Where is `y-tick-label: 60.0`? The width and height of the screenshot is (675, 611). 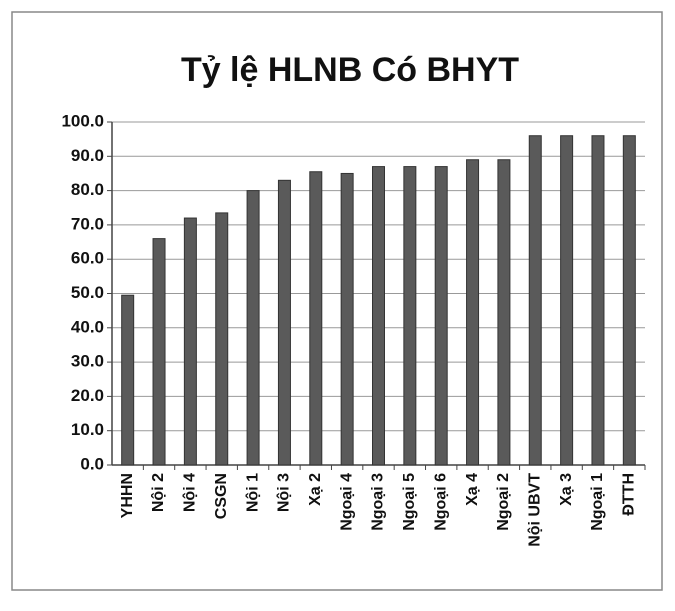 y-tick-label: 60.0 is located at coordinates (87, 258).